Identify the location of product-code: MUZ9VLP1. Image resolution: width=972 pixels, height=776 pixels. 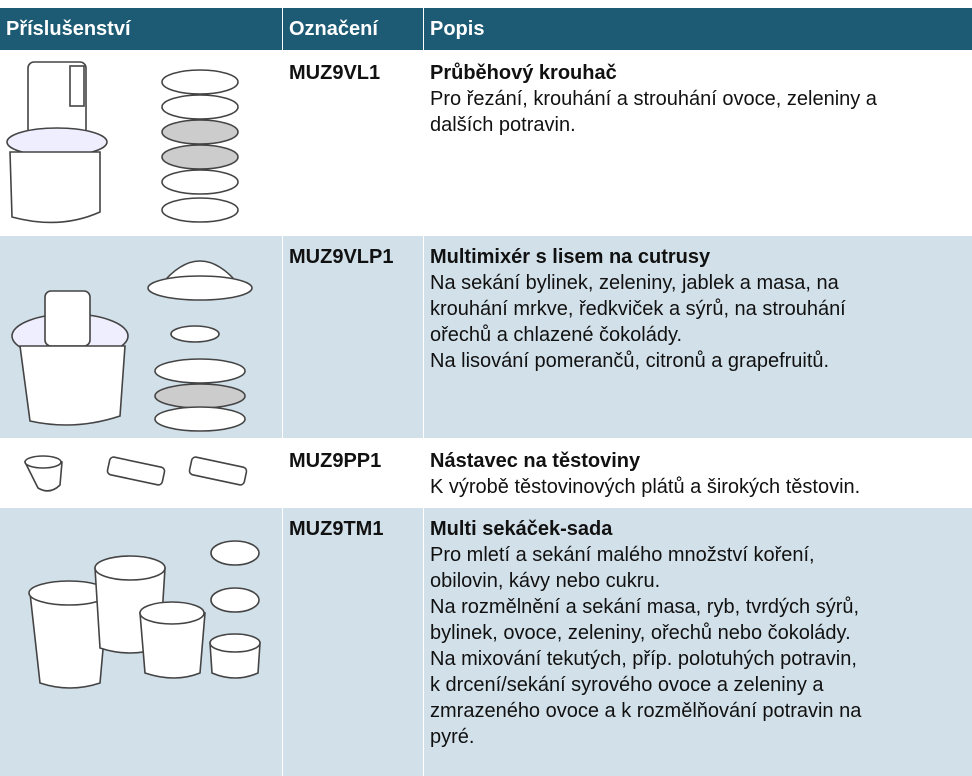
(353, 337).